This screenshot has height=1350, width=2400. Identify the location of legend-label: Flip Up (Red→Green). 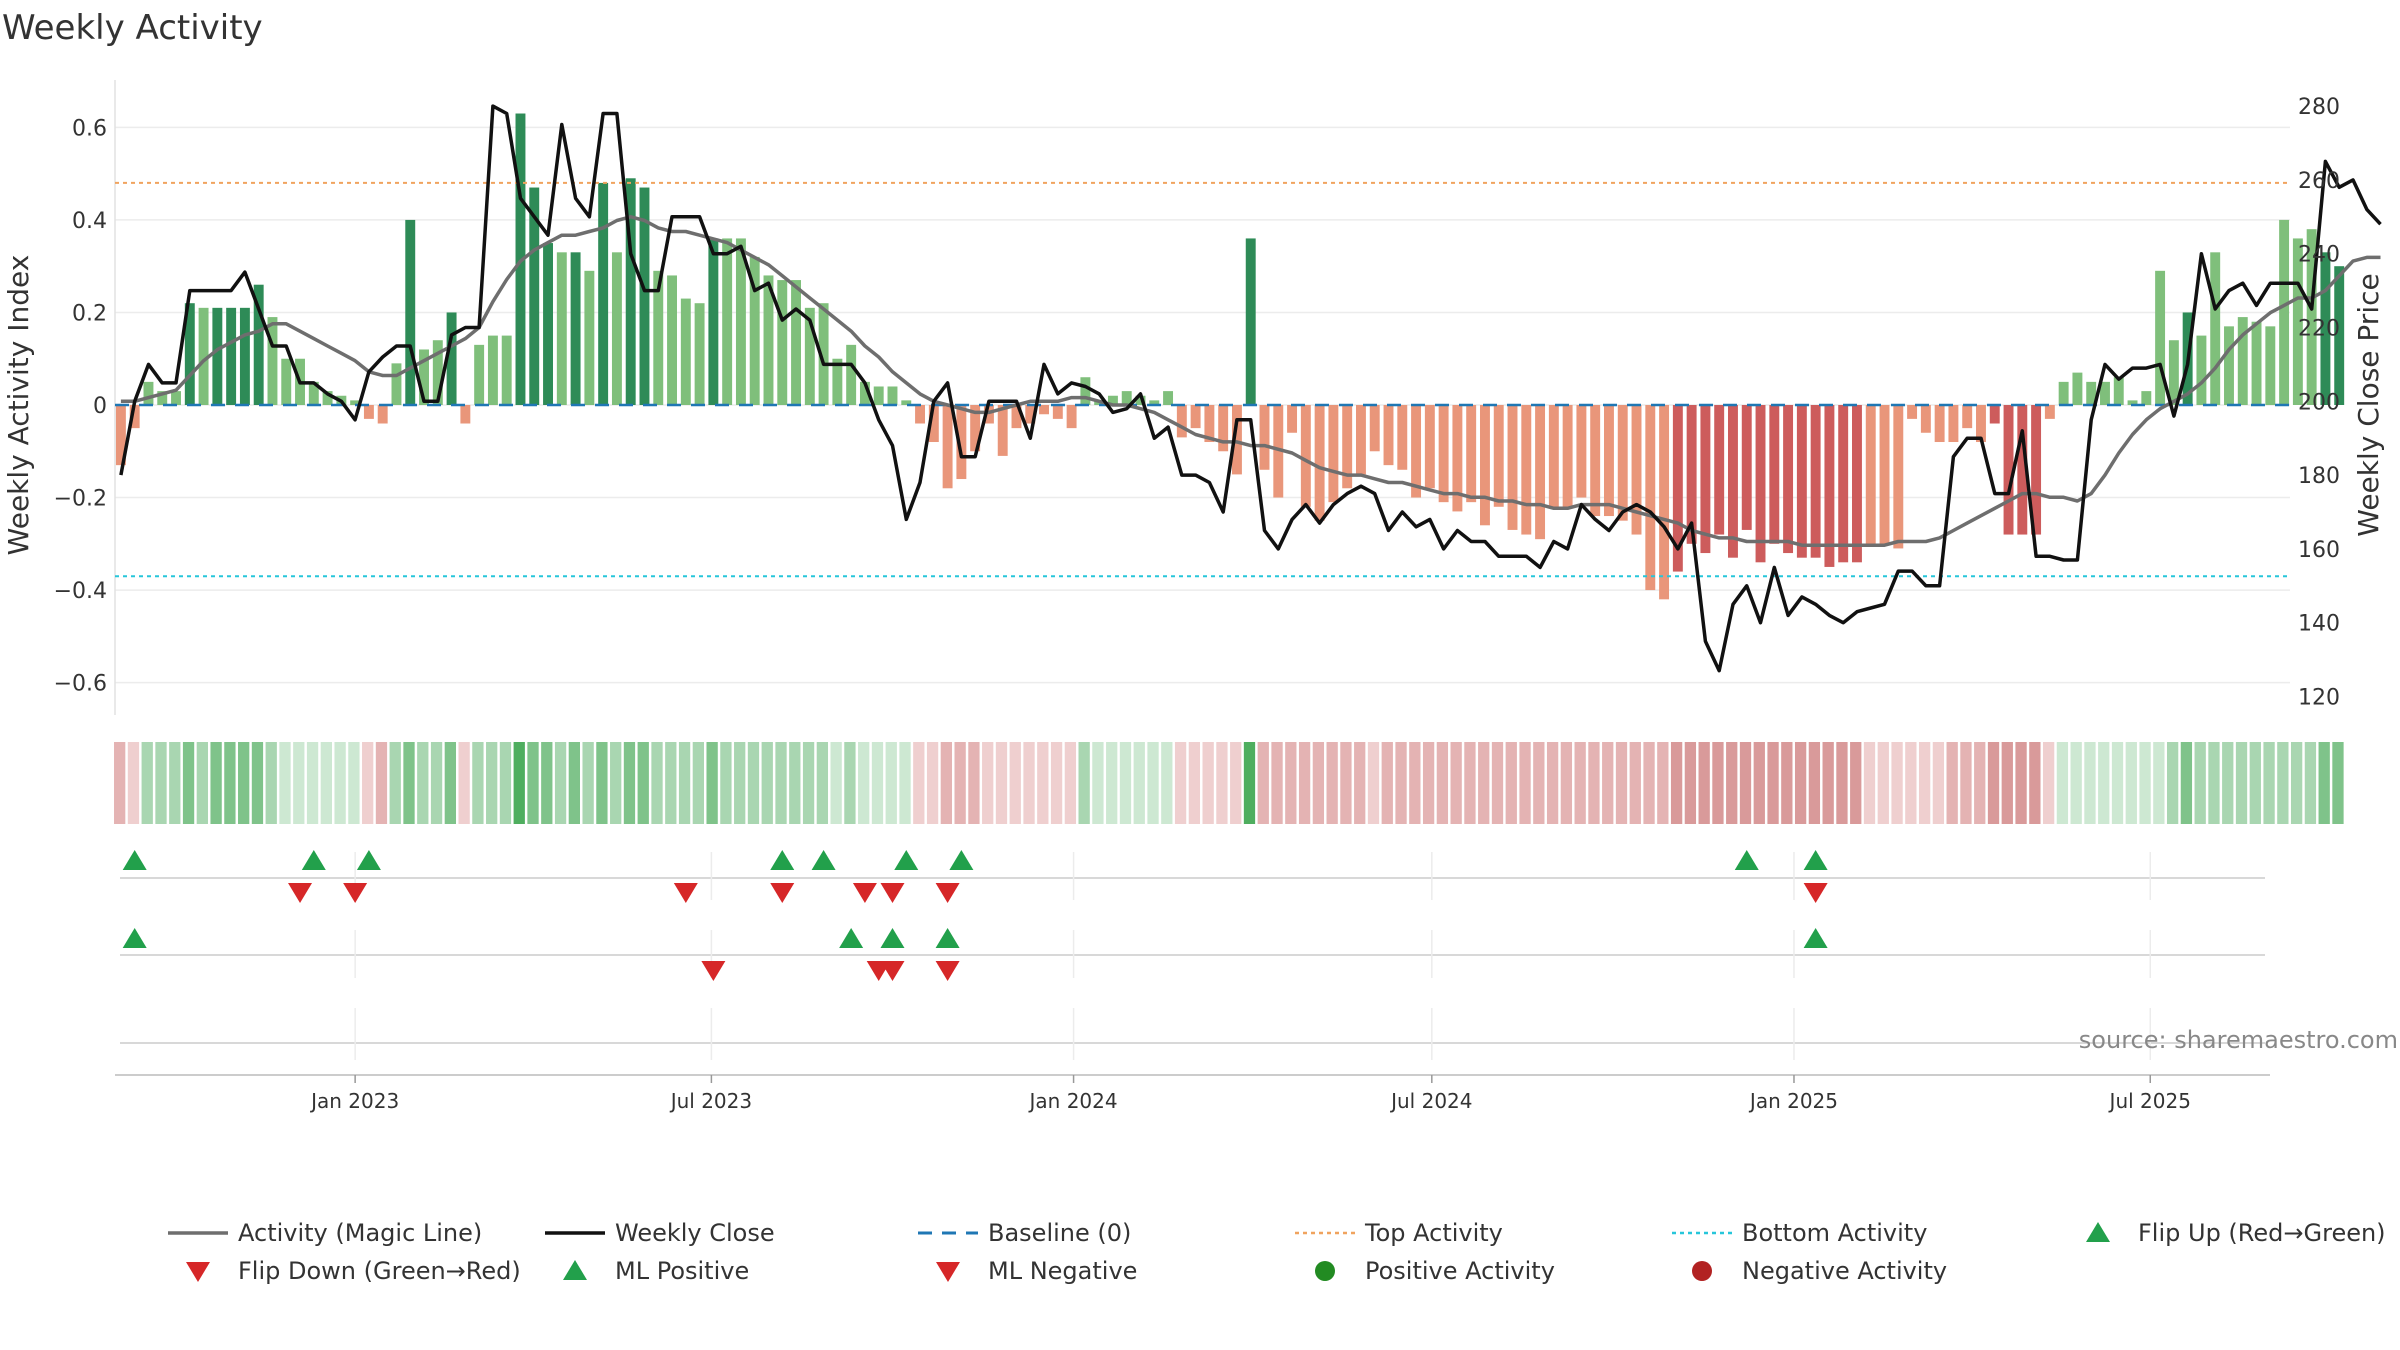
(2262, 1233).